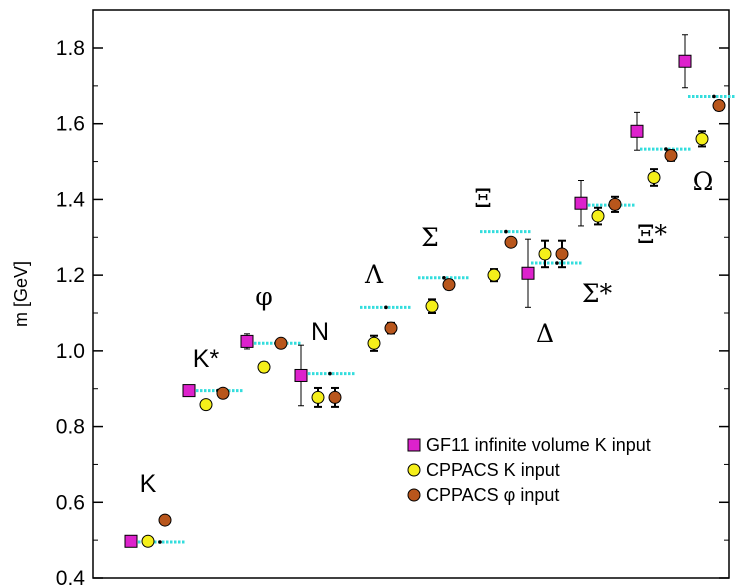  Describe the element at coordinates (70, 351) in the screenshot. I see `y-tick-label: 1.0` at that location.